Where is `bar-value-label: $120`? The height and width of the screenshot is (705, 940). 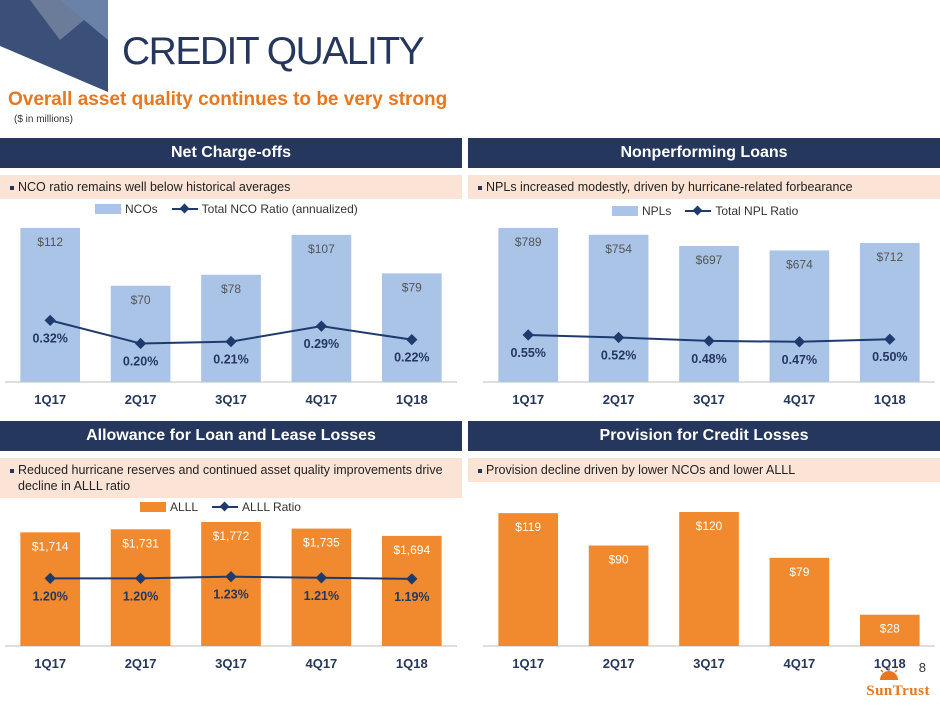 bar-value-label: $120 is located at coordinates (709, 526).